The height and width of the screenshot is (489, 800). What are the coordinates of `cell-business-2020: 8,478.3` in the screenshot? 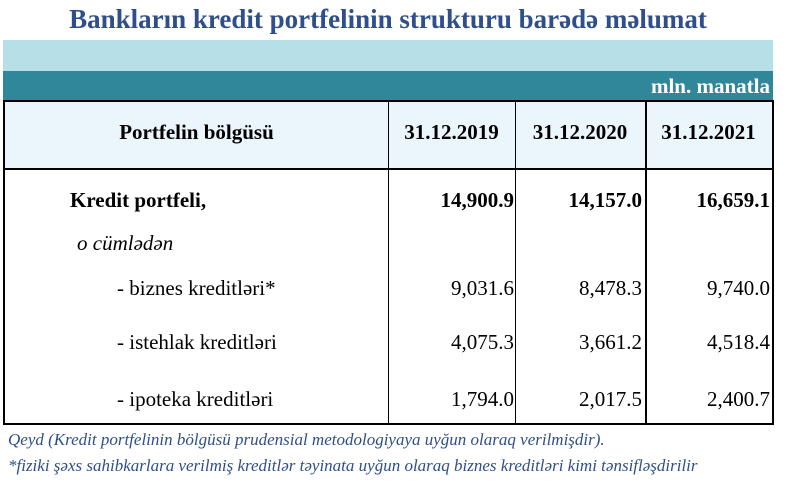 It's located at (610, 288).